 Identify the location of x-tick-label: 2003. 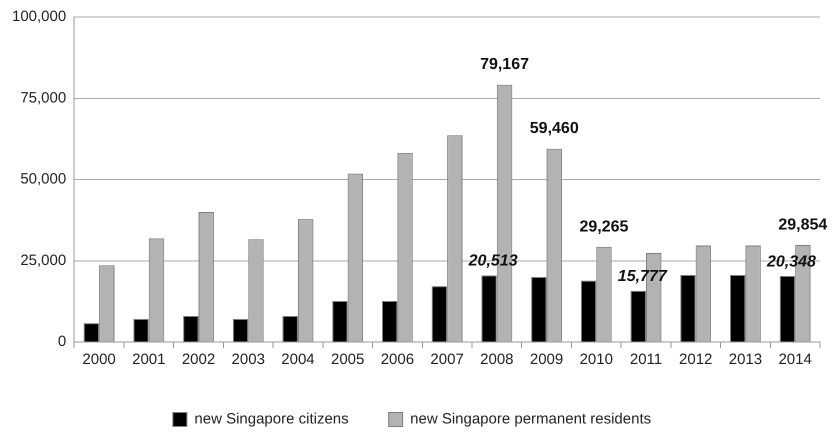
(248, 359).